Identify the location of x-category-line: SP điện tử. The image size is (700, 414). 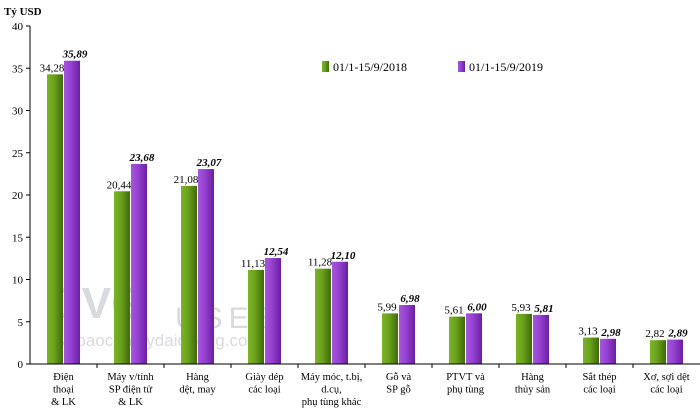
(131, 390).